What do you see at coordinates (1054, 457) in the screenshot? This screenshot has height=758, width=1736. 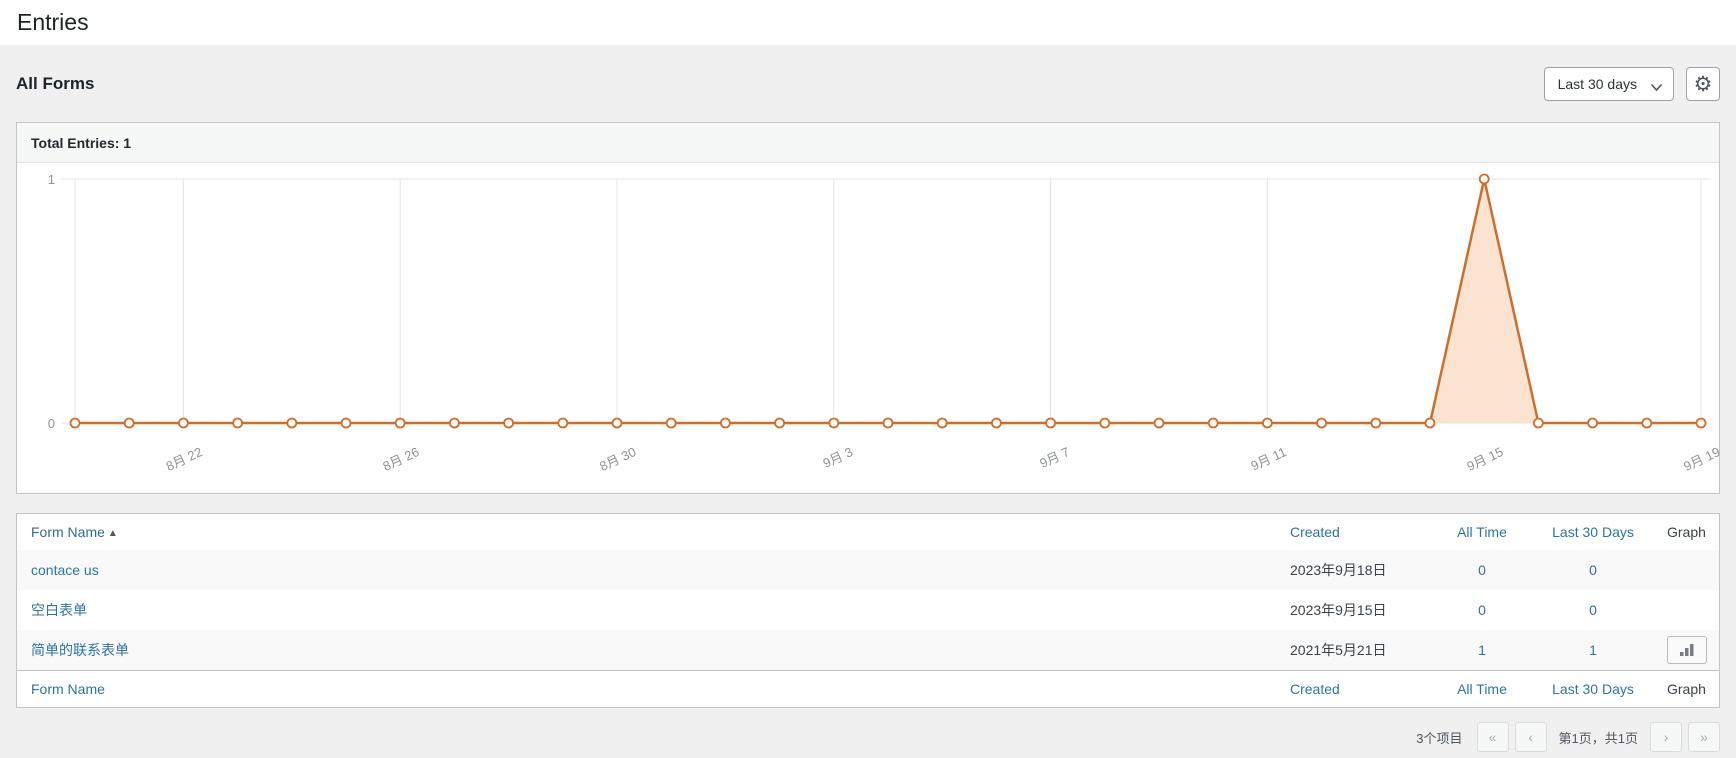 I see `svg-text: 9月 7` at bounding box center [1054, 457].